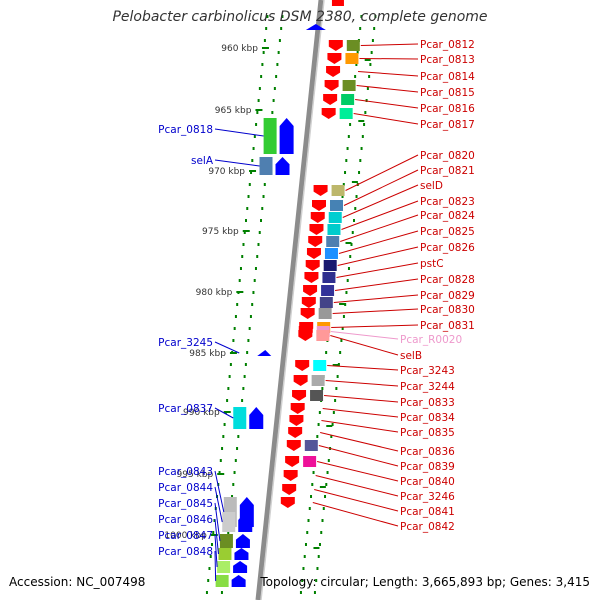  Describe the element at coordinates (427, 433) in the screenshot. I see `gene-label-reverse: Pcar_0835` at that location.